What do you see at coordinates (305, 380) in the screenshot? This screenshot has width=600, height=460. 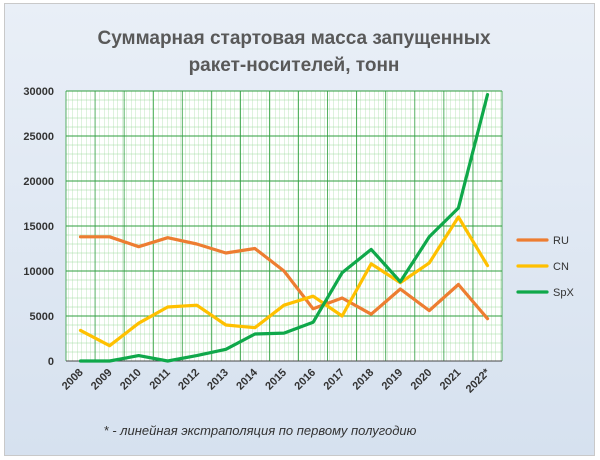 I see `x-tick-label: 2016` at bounding box center [305, 380].